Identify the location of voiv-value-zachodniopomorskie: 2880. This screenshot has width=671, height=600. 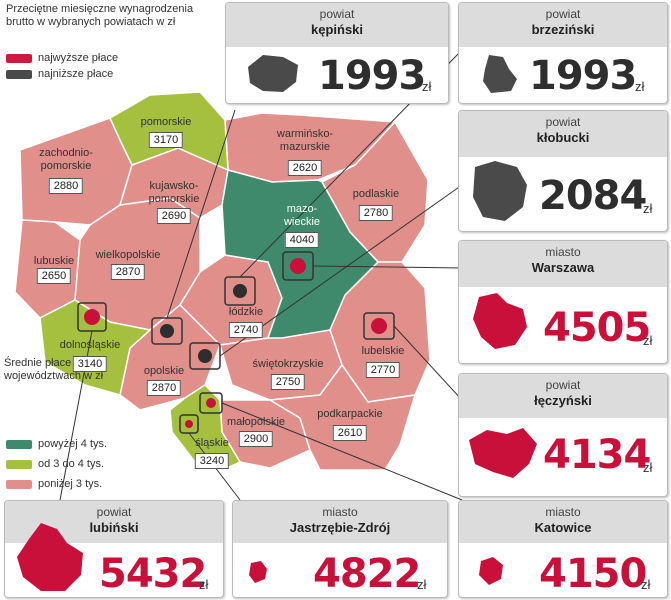
(66, 186).